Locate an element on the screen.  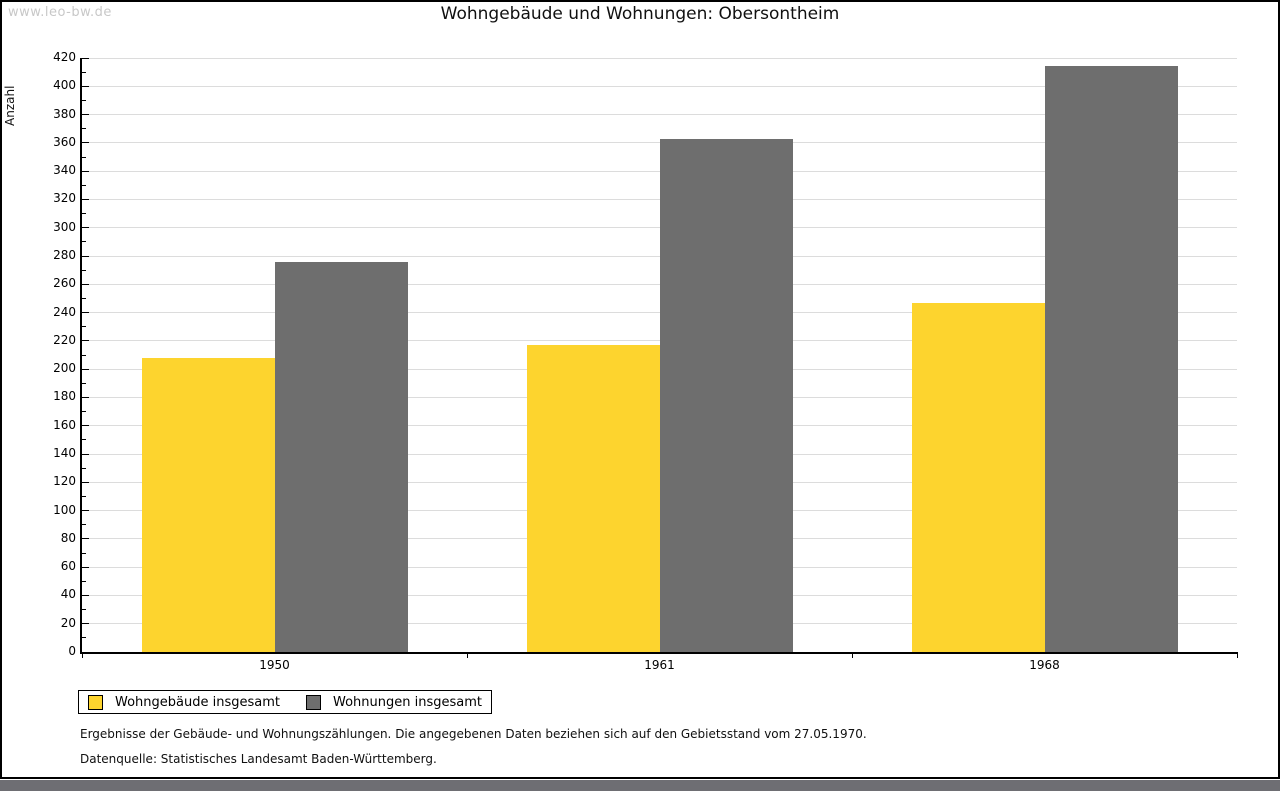
legend-item-wohngebaeude: Wohngebäude insgesamt is located at coordinates (184, 702).